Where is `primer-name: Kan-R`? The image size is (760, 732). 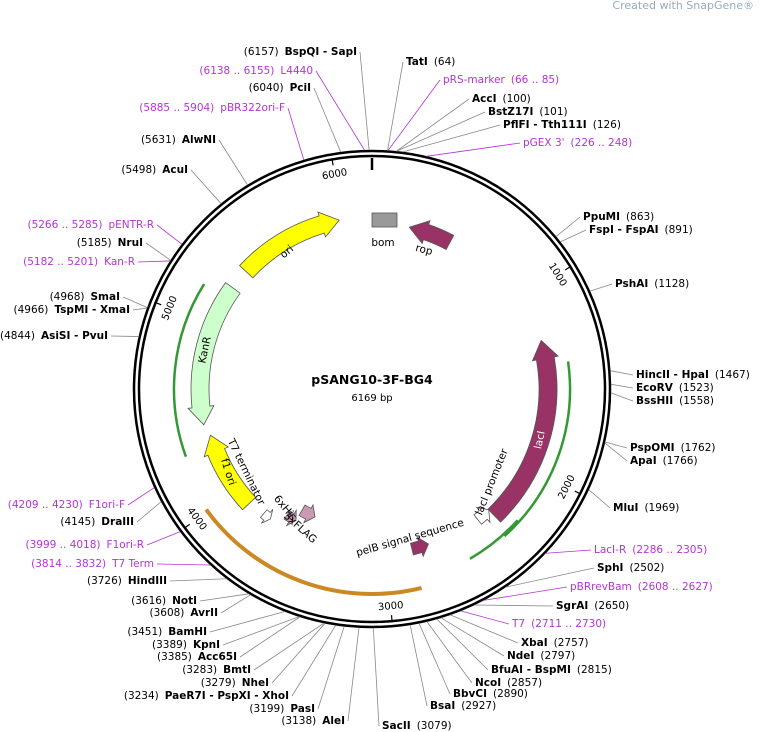
primer-name: Kan-R is located at coordinates (119, 262).